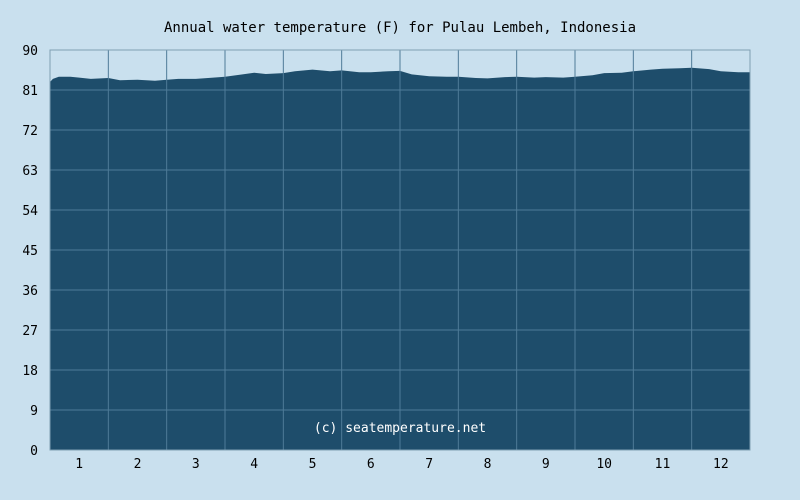  What do you see at coordinates (30, 51) in the screenshot?
I see `y-tick-label: 90` at bounding box center [30, 51].